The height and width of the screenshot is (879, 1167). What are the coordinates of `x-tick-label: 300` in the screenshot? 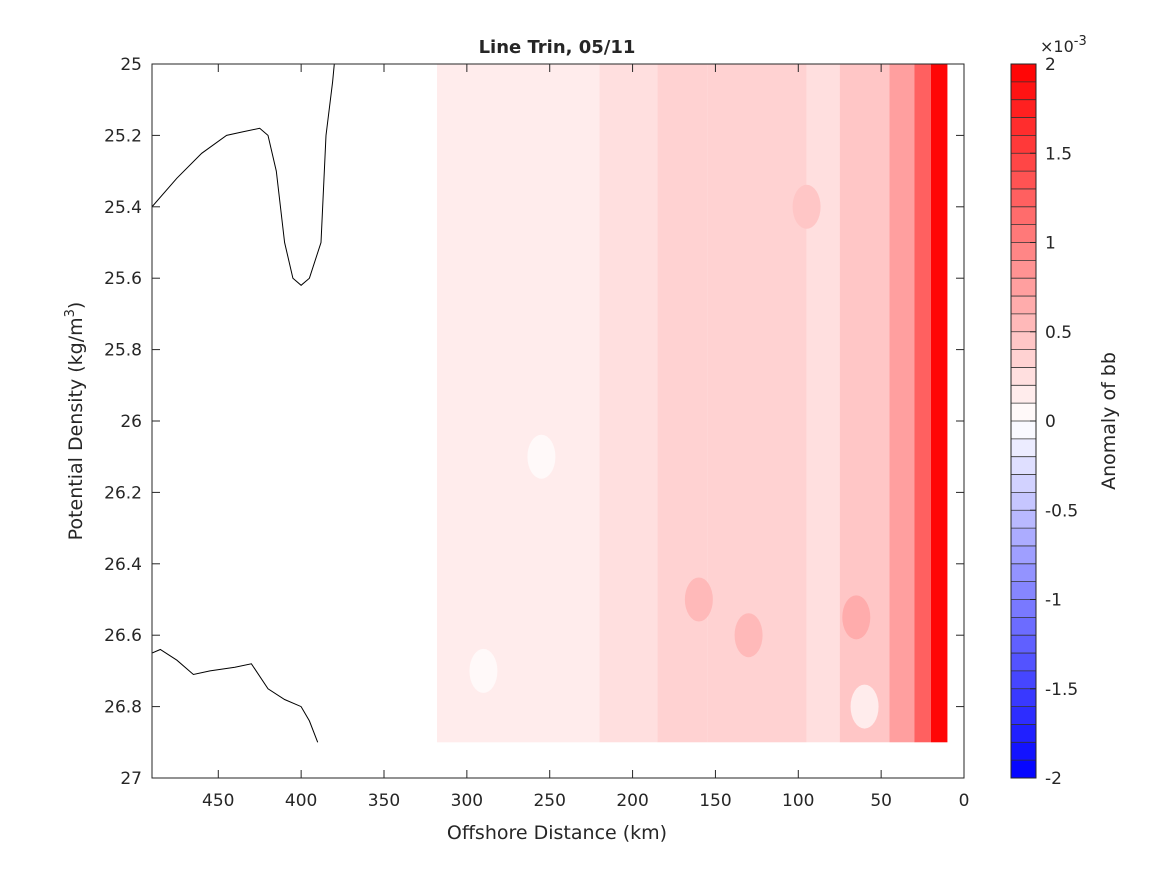 It's located at (467, 801).